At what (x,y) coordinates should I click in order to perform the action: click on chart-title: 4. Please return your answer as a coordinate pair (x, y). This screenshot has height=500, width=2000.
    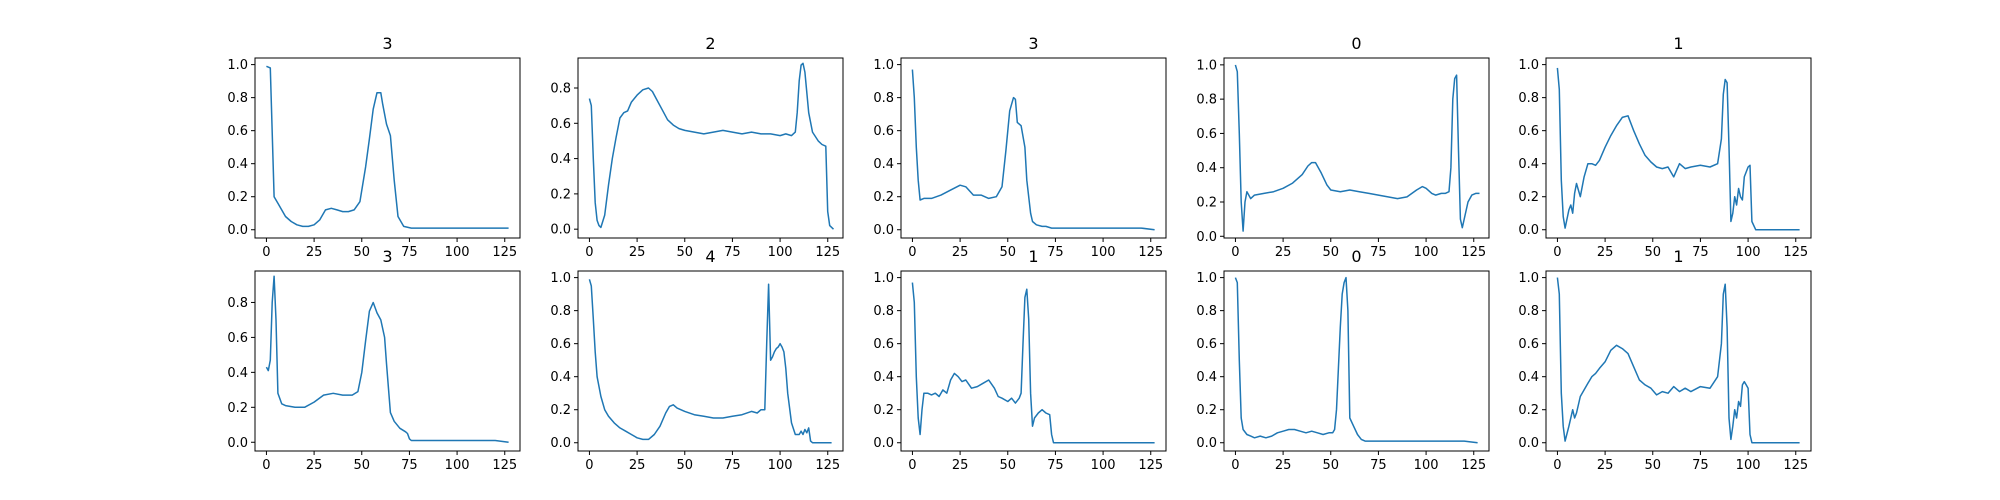
    Looking at the image, I should click on (710, 256).